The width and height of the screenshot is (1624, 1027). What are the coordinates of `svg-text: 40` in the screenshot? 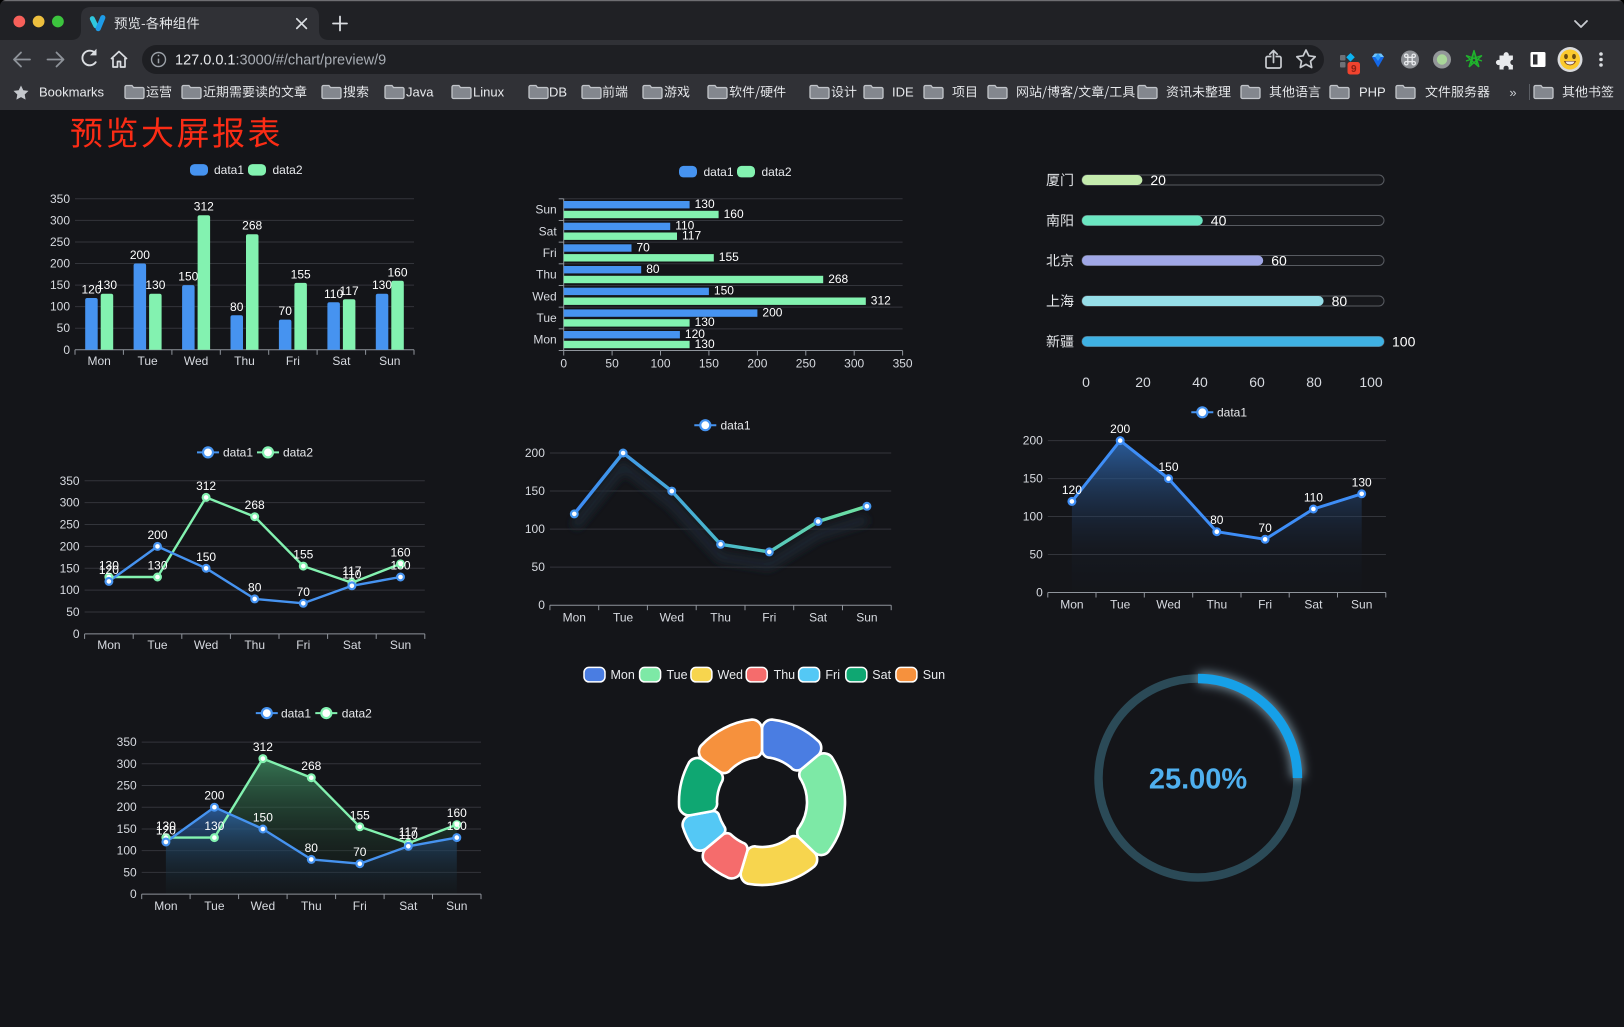 It's located at (1200, 382).